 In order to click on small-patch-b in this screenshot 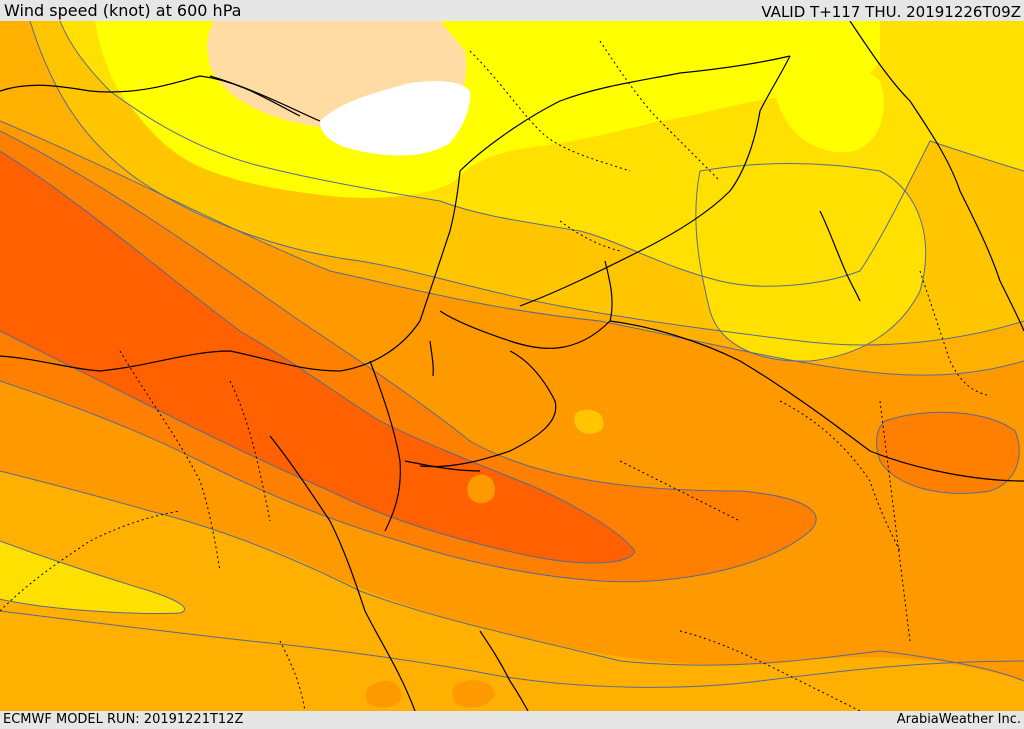, I will do `click(589, 421)`.